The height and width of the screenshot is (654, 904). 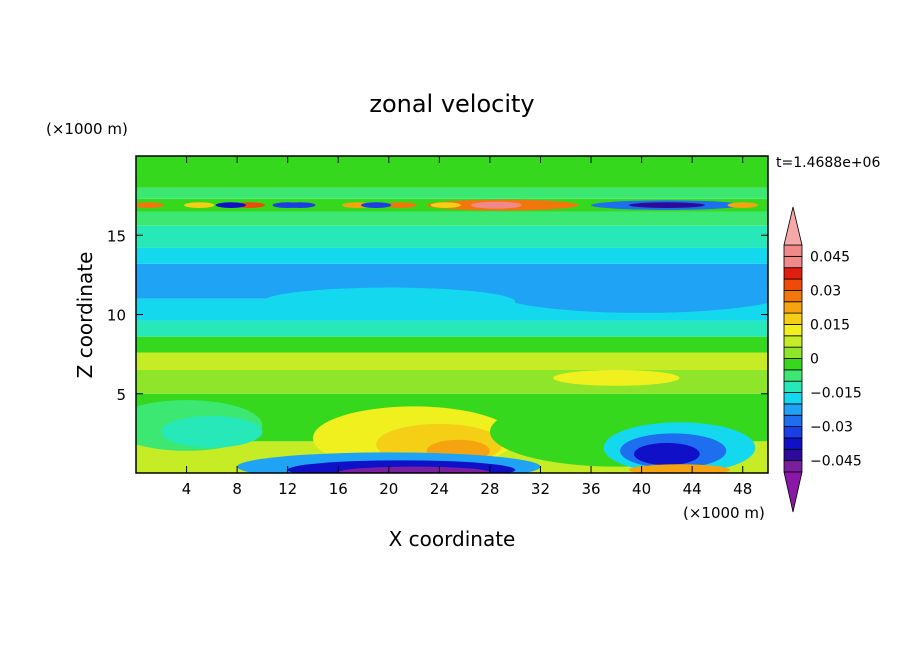 What do you see at coordinates (452, 539) in the screenshot?
I see `x-axis-label: X coordinate` at bounding box center [452, 539].